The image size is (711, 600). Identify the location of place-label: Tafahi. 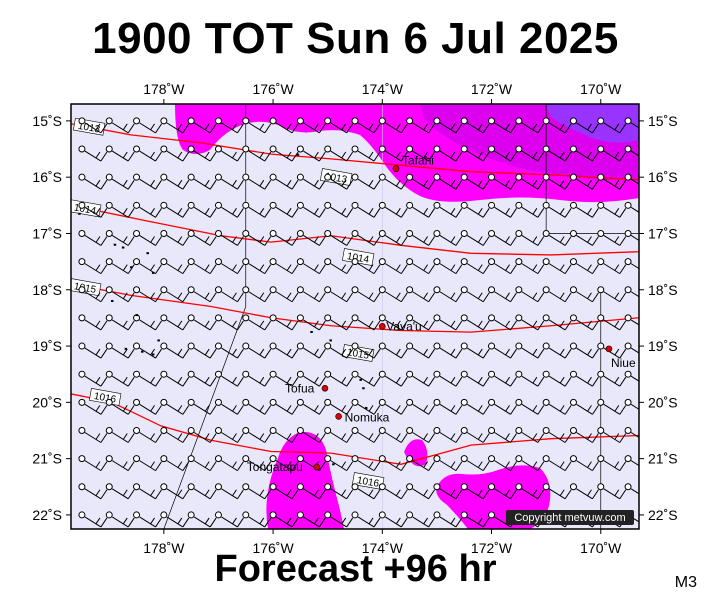
(418, 161).